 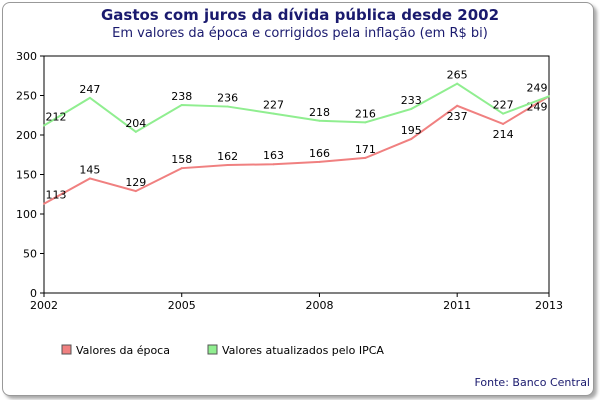 I want to click on data-label: 166, so click(x=319, y=153).